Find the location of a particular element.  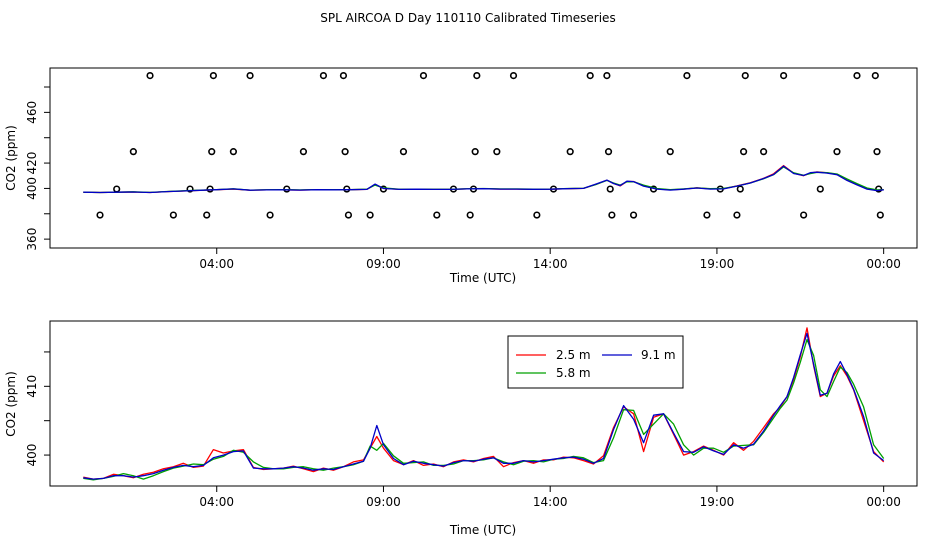

top-x-axis: 04:00 09:00 14:00 19:00 00:00 is located at coordinates (550, 259).